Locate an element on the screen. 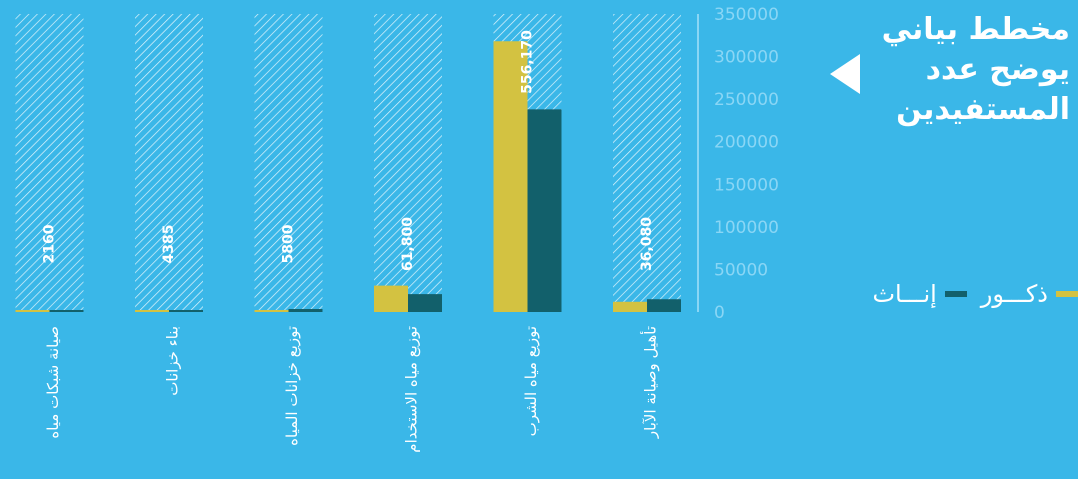 The height and width of the screenshot is (479, 1078). legend-swatch-male is located at coordinates (1067, 294).